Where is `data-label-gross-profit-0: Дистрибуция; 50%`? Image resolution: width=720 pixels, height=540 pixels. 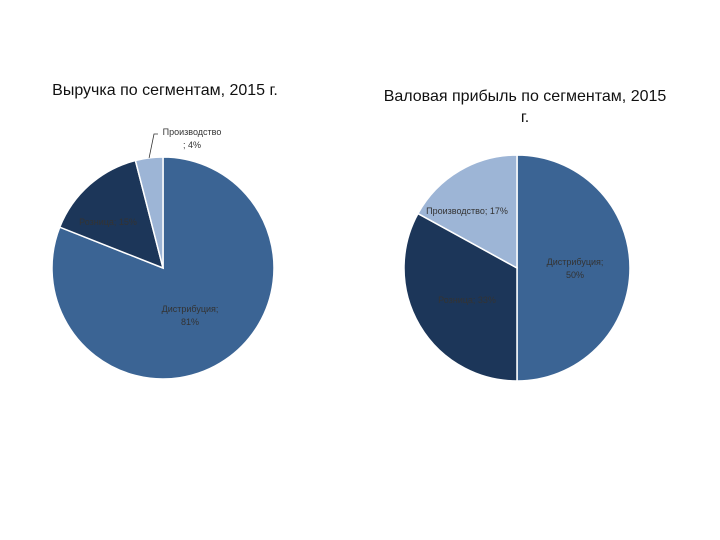
data-label-gross-profit-0: Дистрибуция; 50% is located at coordinates (575, 268).